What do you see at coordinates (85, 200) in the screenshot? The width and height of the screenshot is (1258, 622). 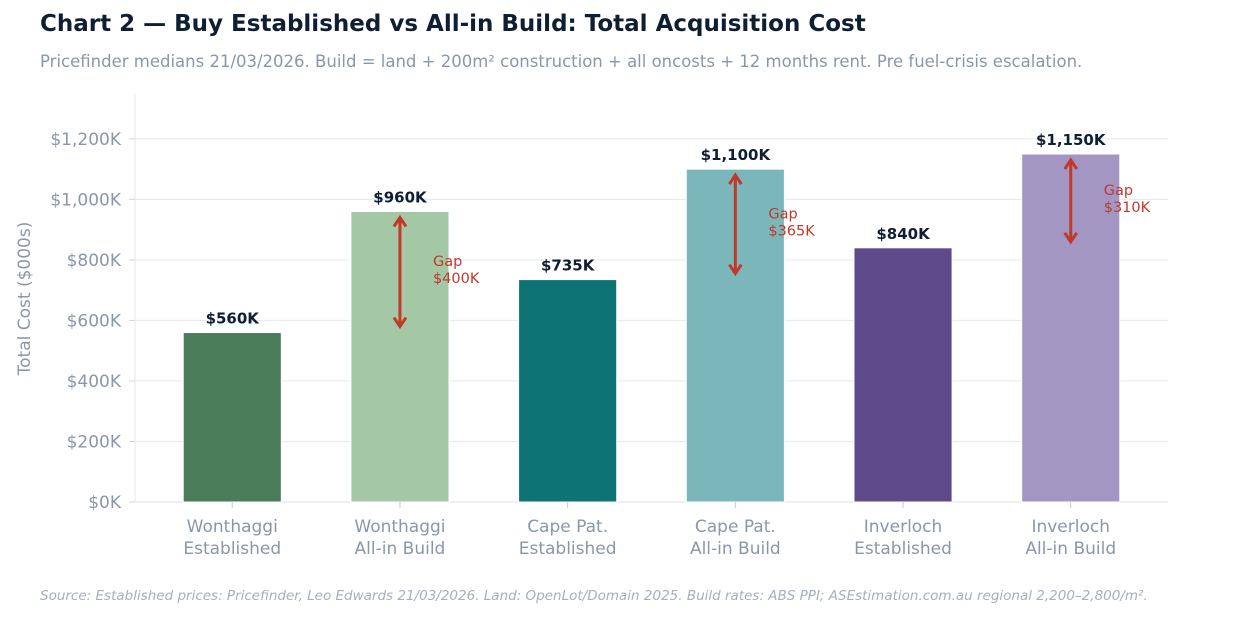 I see `y-tick-label: $1,000K` at bounding box center [85, 200].